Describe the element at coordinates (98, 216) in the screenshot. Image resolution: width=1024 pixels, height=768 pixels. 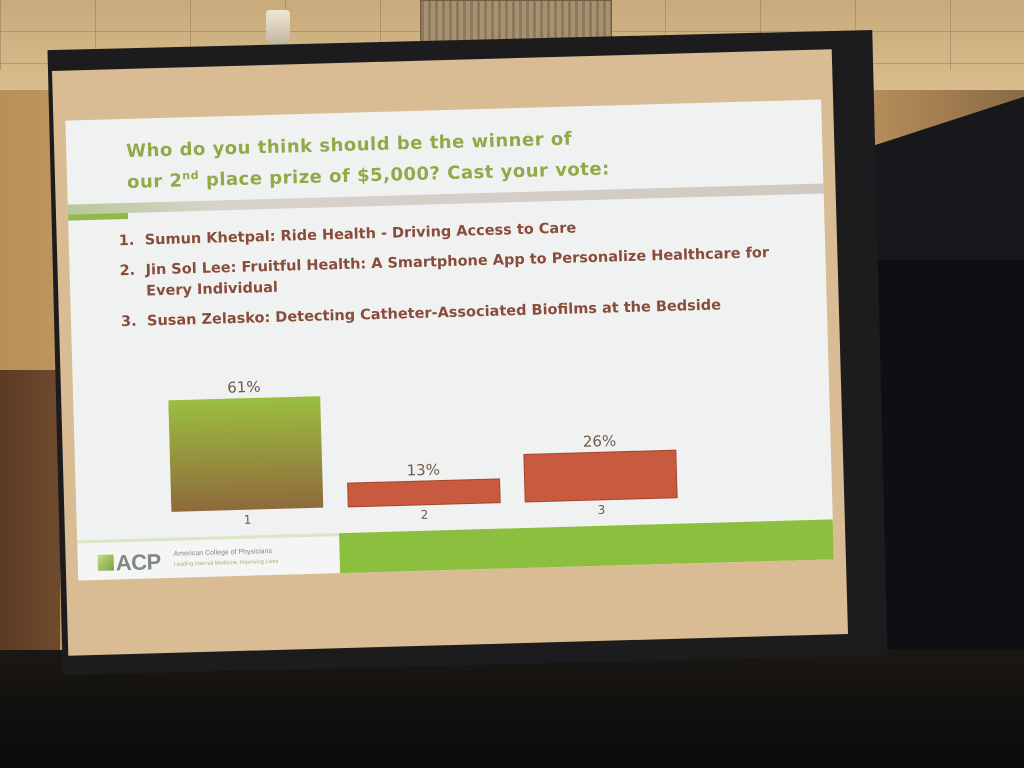
I see `title-divider-accent` at that location.